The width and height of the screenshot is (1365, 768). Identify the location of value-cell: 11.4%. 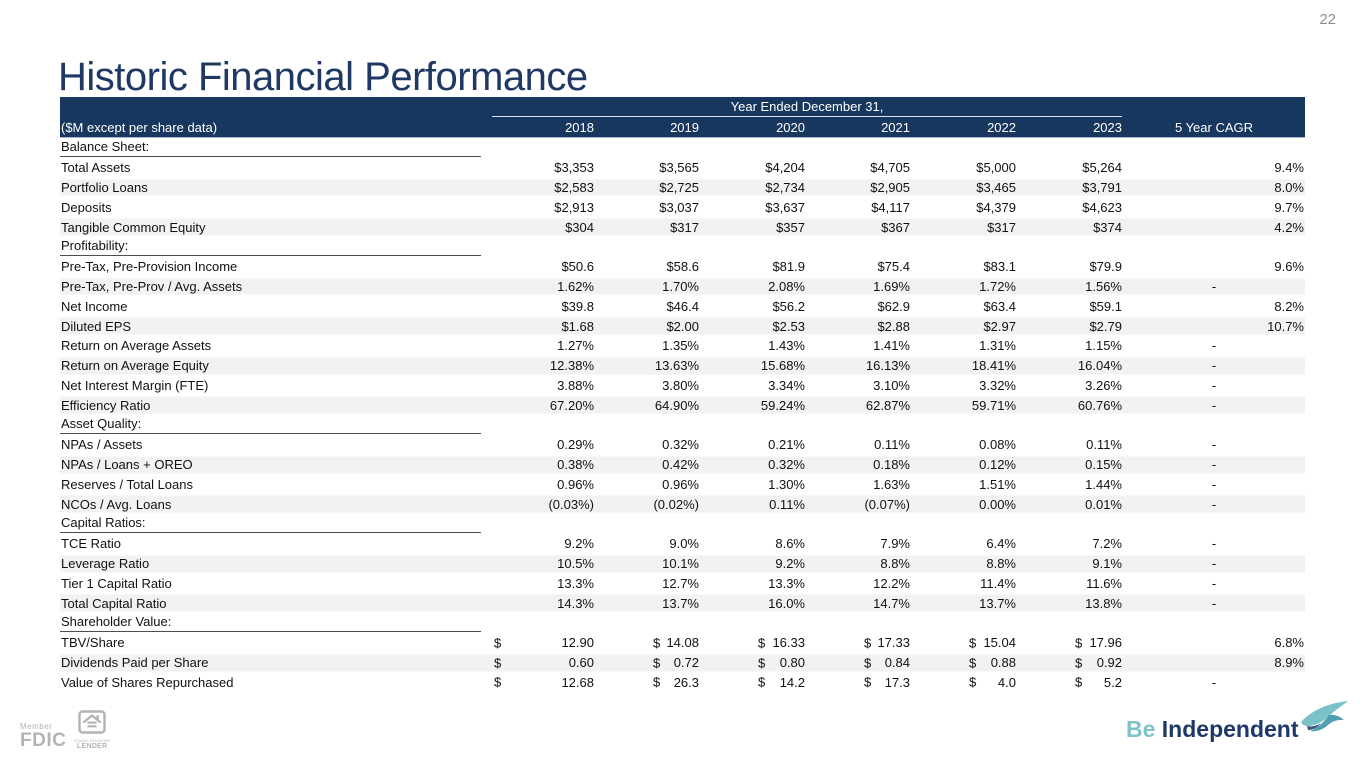
(998, 583).